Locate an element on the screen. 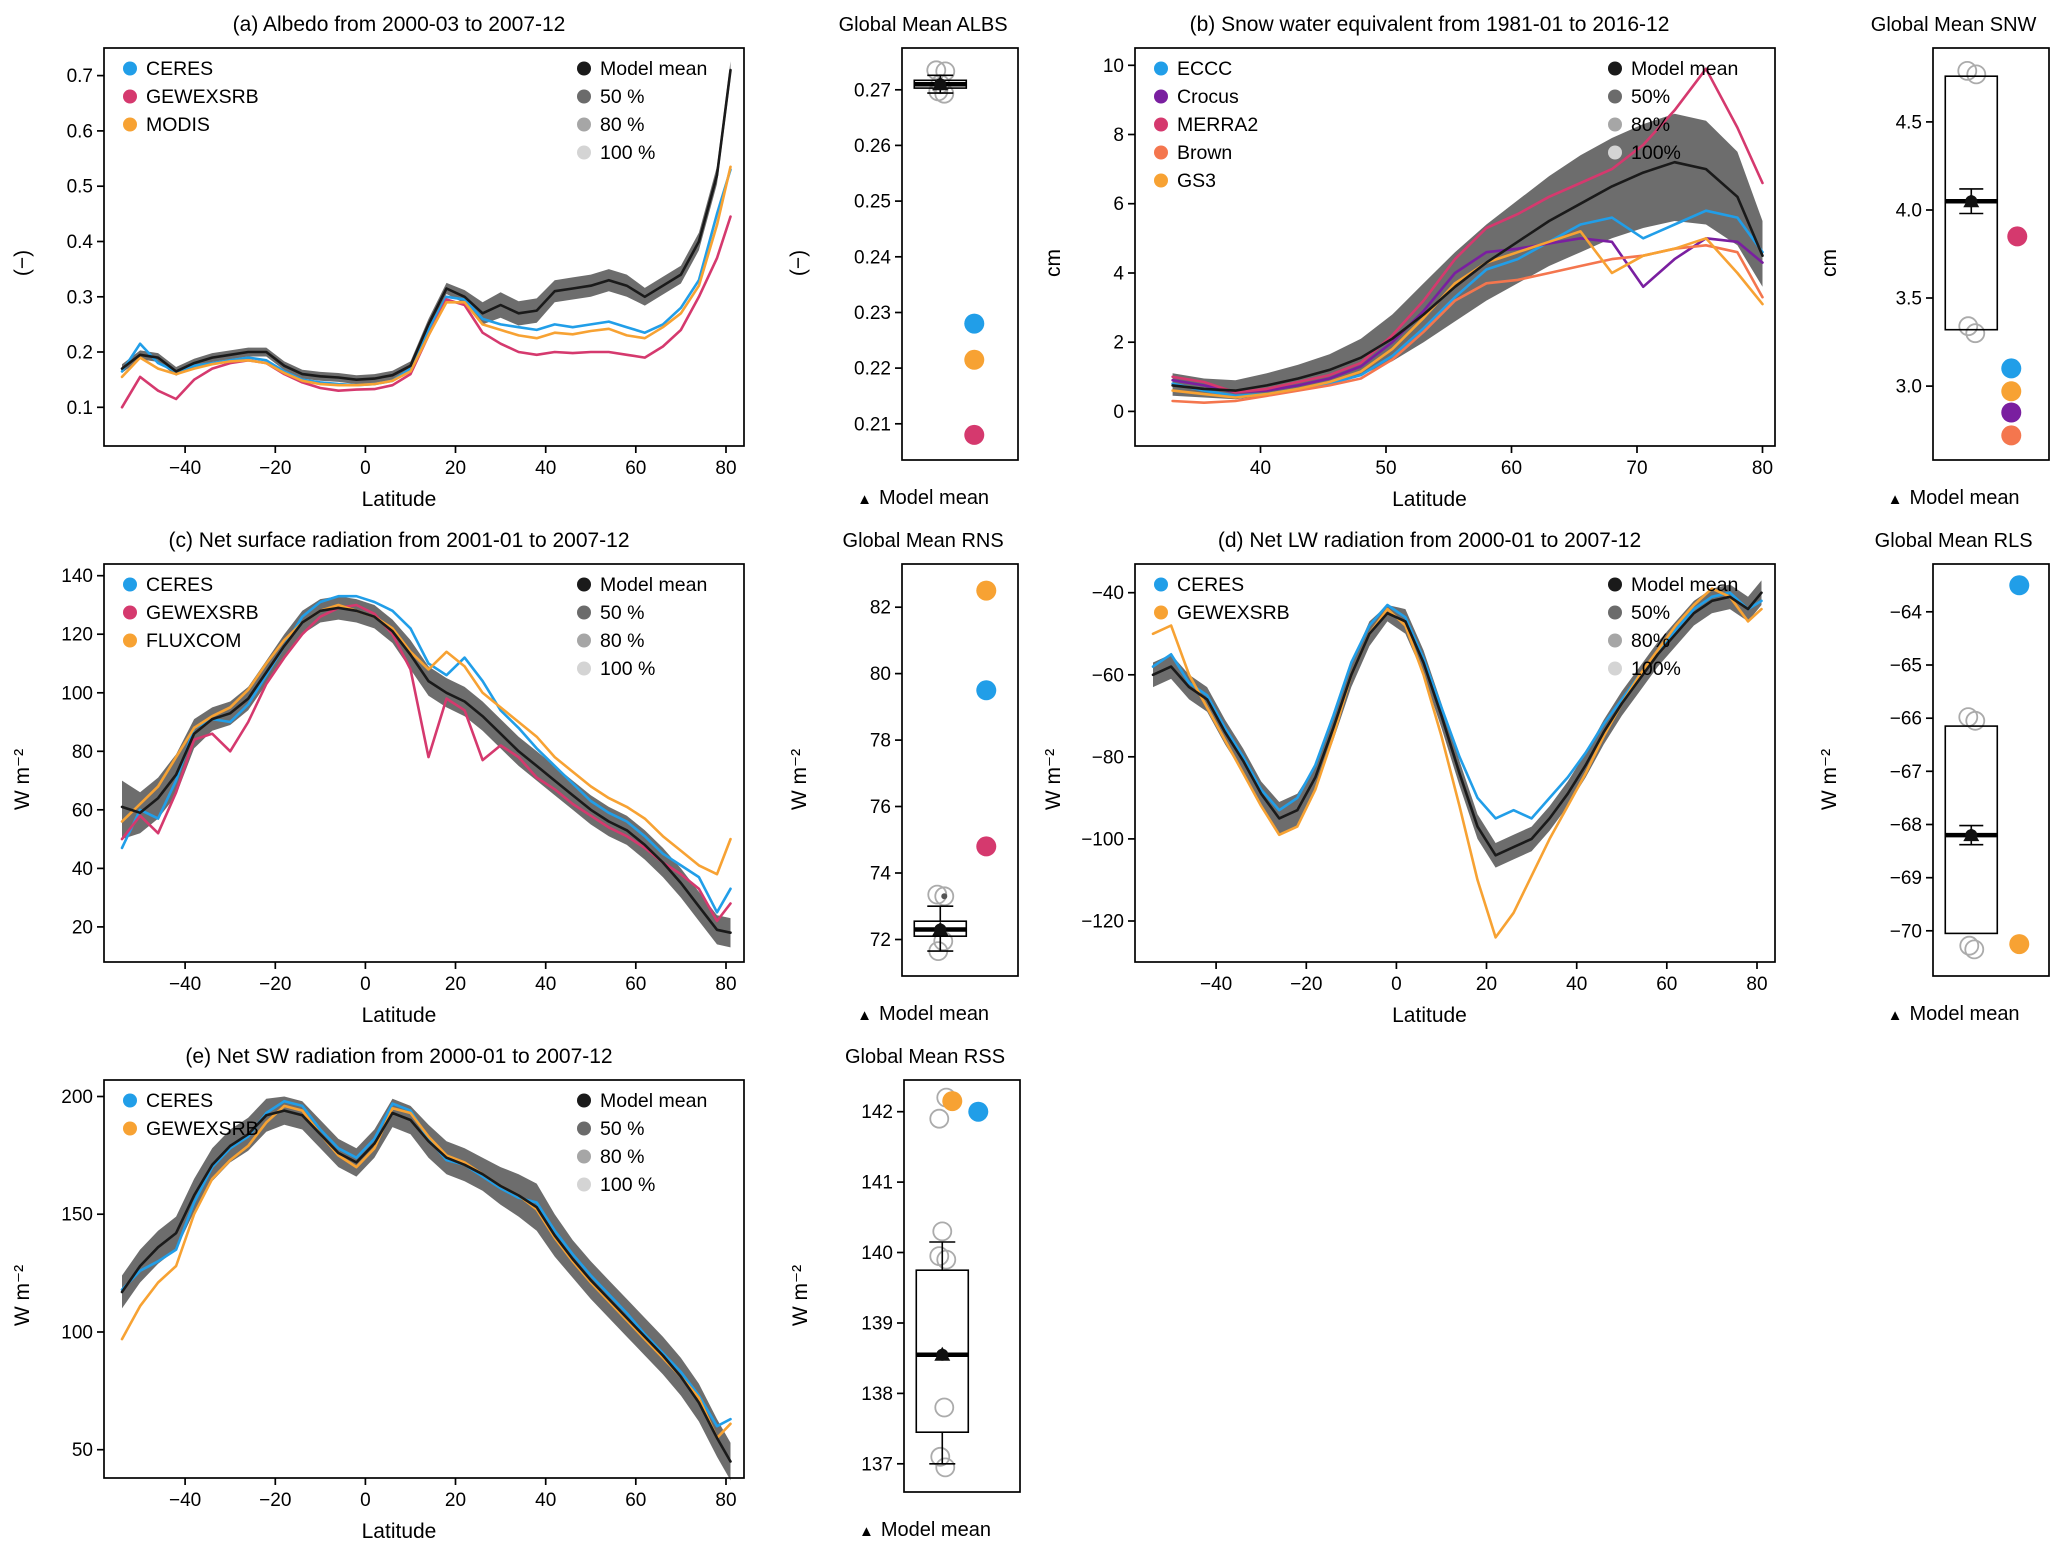 This screenshot has width=2067, height=1560. svg-text: 138 is located at coordinates (877, 1394).